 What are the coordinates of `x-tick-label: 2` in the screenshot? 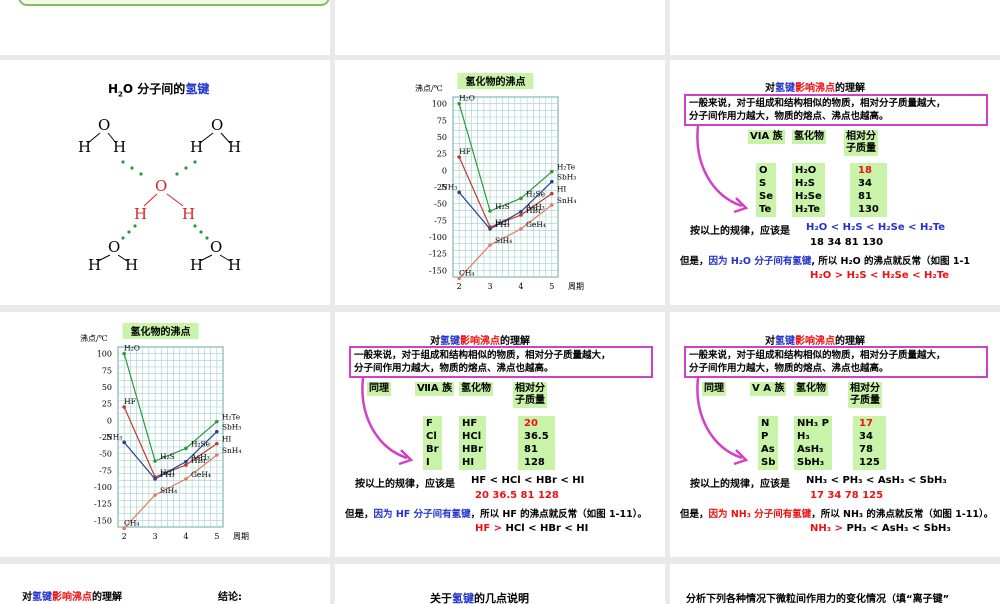 It's located at (124, 536).